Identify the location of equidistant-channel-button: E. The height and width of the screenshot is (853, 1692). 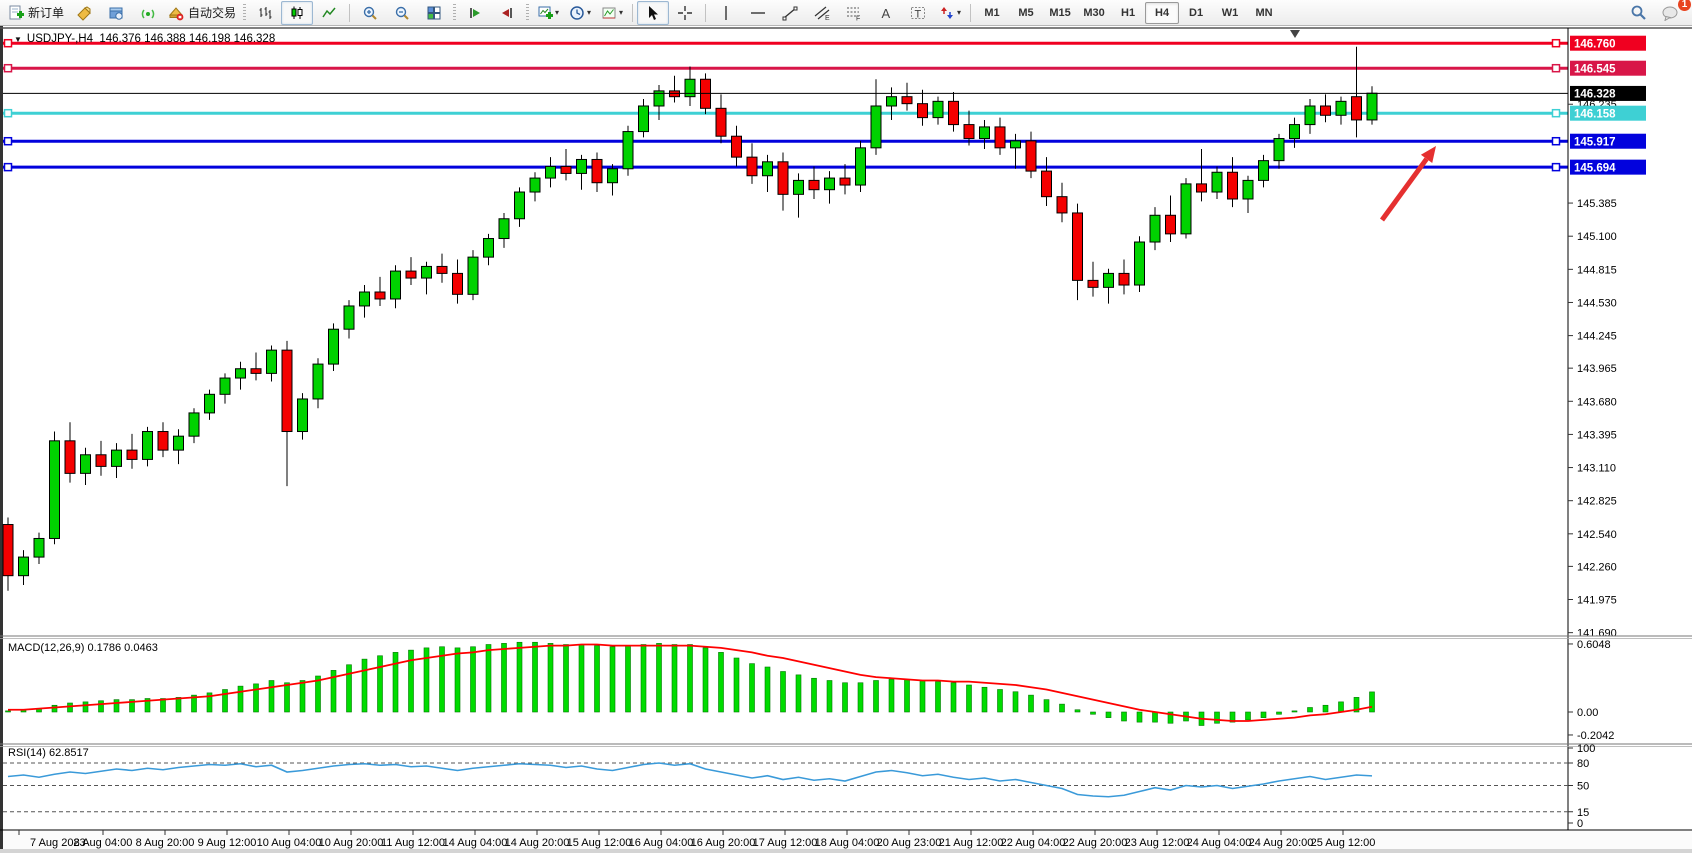
(822, 13).